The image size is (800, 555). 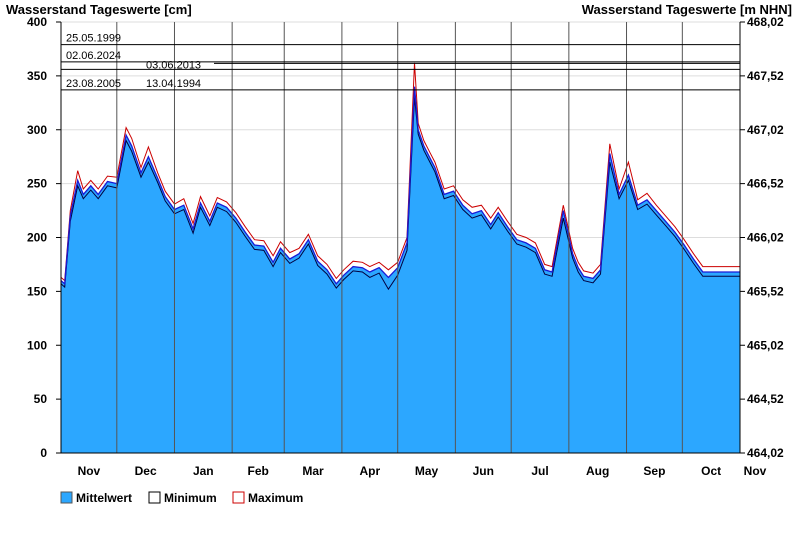 What do you see at coordinates (711, 471) in the screenshot?
I see `x-tick-label: Oct` at bounding box center [711, 471].